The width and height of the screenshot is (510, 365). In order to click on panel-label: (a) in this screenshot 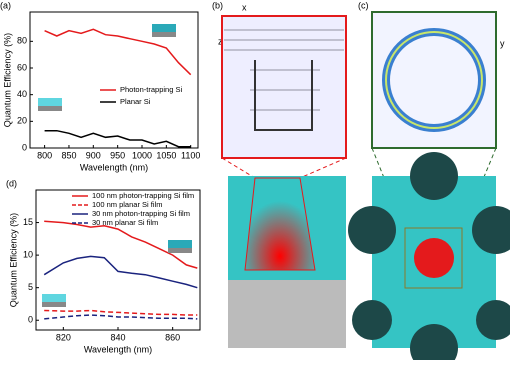, I will do `click(5, 5)`.